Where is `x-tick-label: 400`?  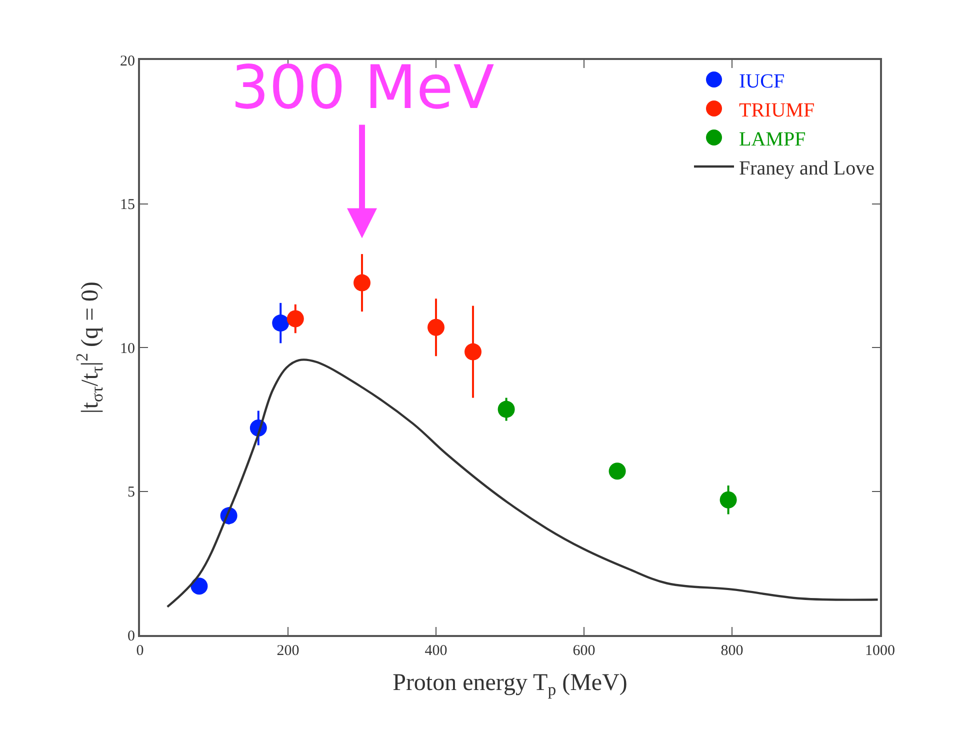 x-tick-label: 400 is located at coordinates (436, 651).